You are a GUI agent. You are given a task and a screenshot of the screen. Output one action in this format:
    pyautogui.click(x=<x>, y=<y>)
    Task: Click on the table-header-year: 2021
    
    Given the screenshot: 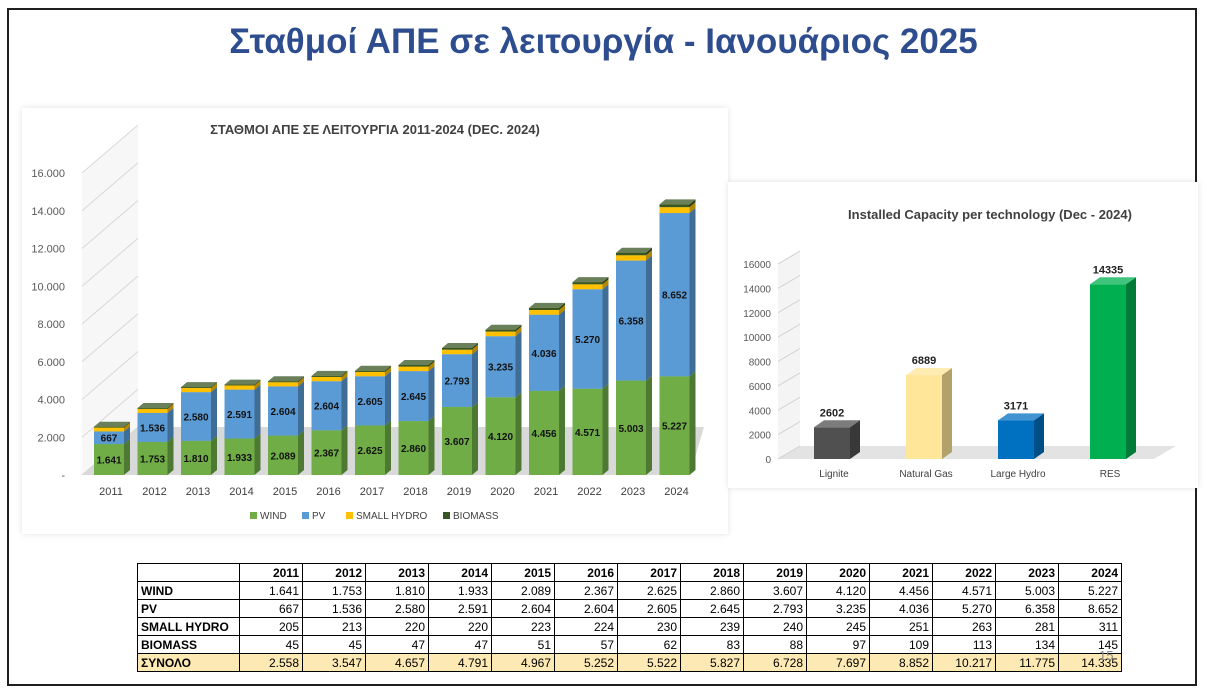 What is the action you would take?
    pyautogui.click(x=901, y=572)
    